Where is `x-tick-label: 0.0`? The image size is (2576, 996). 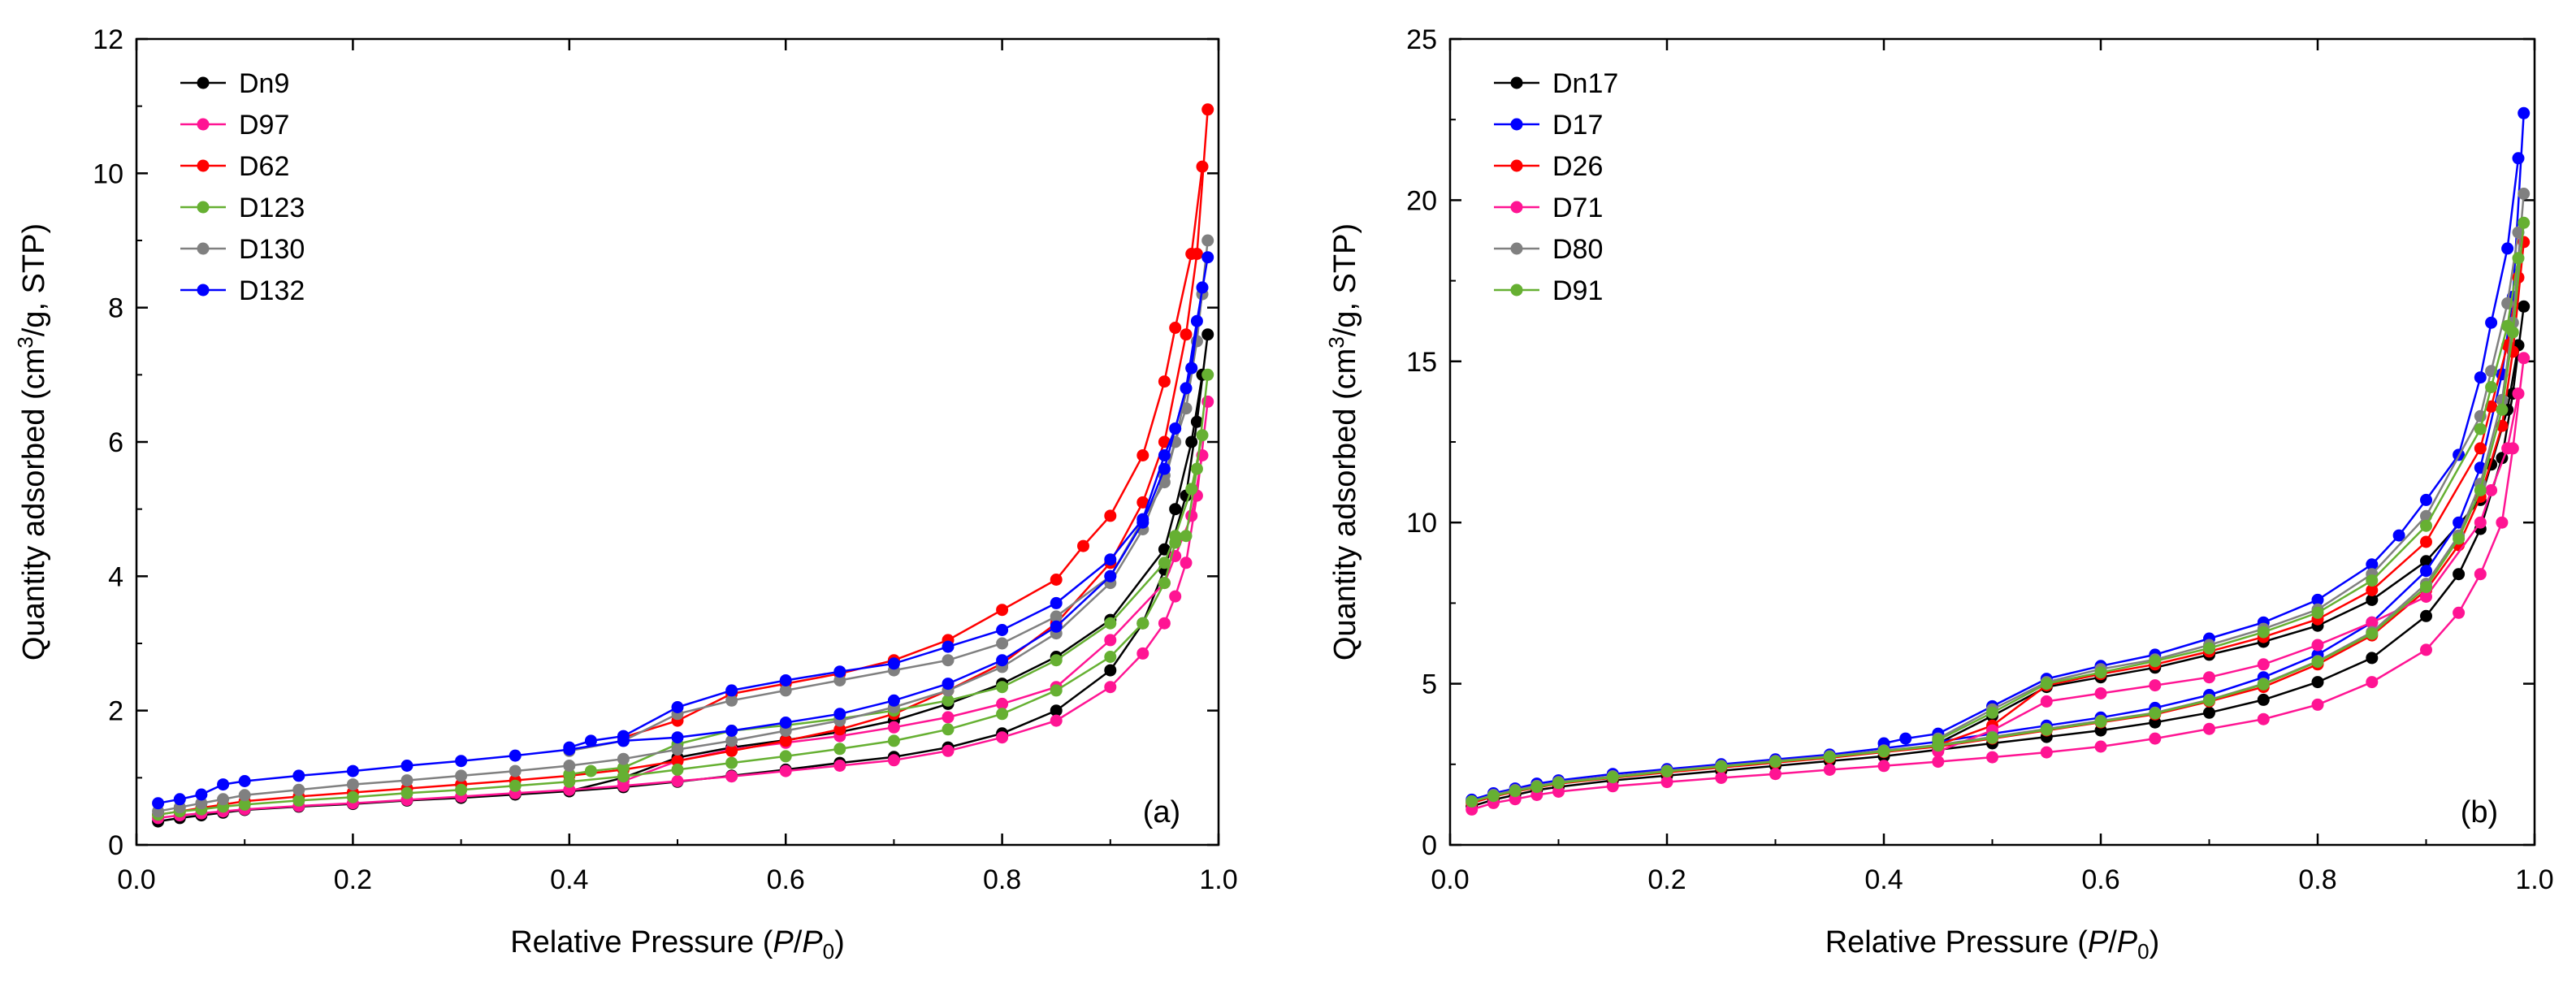
x-tick-label: 0.0 is located at coordinates (136, 879).